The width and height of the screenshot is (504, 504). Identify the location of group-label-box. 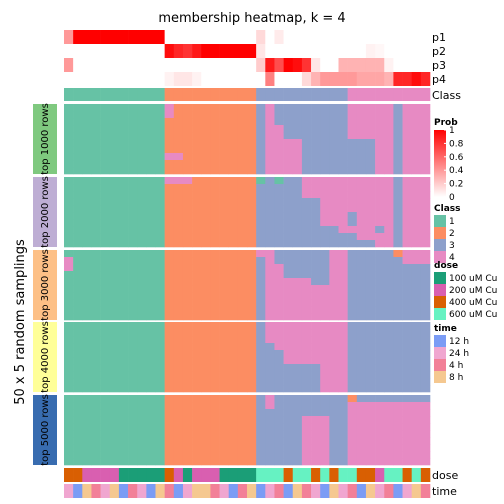
(45, 139).